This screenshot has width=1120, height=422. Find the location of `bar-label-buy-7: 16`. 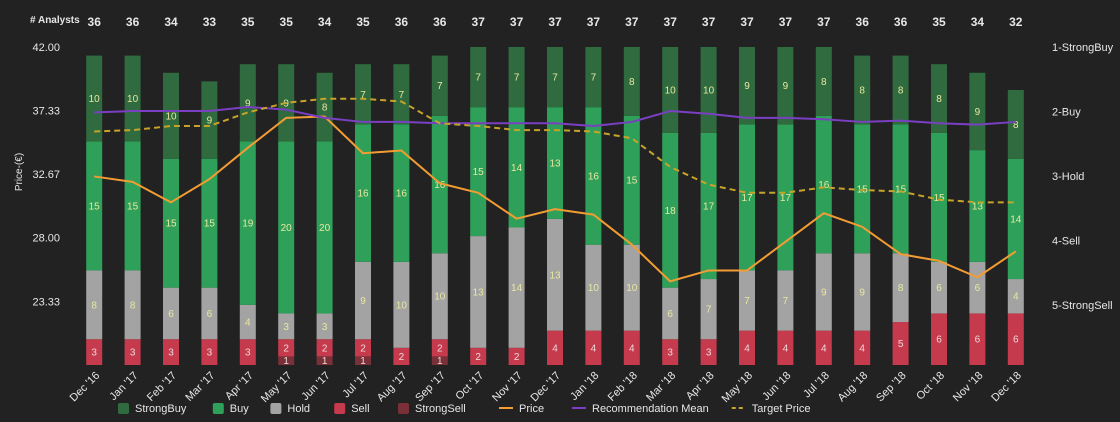

bar-label-buy-7: 16 is located at coordinates (363, 194).